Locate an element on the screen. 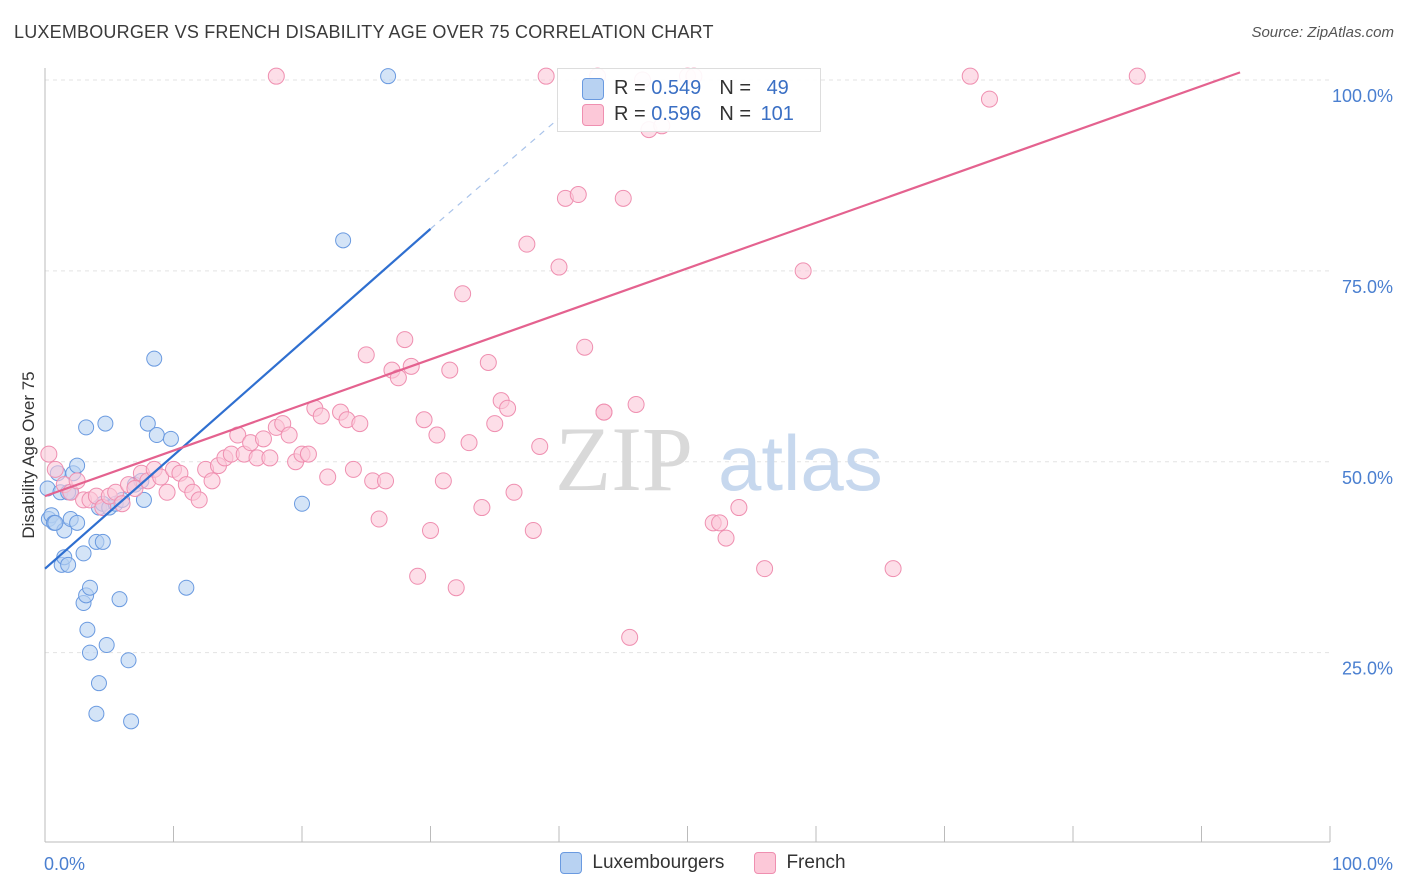 This screenshot has width=1406, height=892. r-value-french: 0.596 is located at coordinates (676, 114).